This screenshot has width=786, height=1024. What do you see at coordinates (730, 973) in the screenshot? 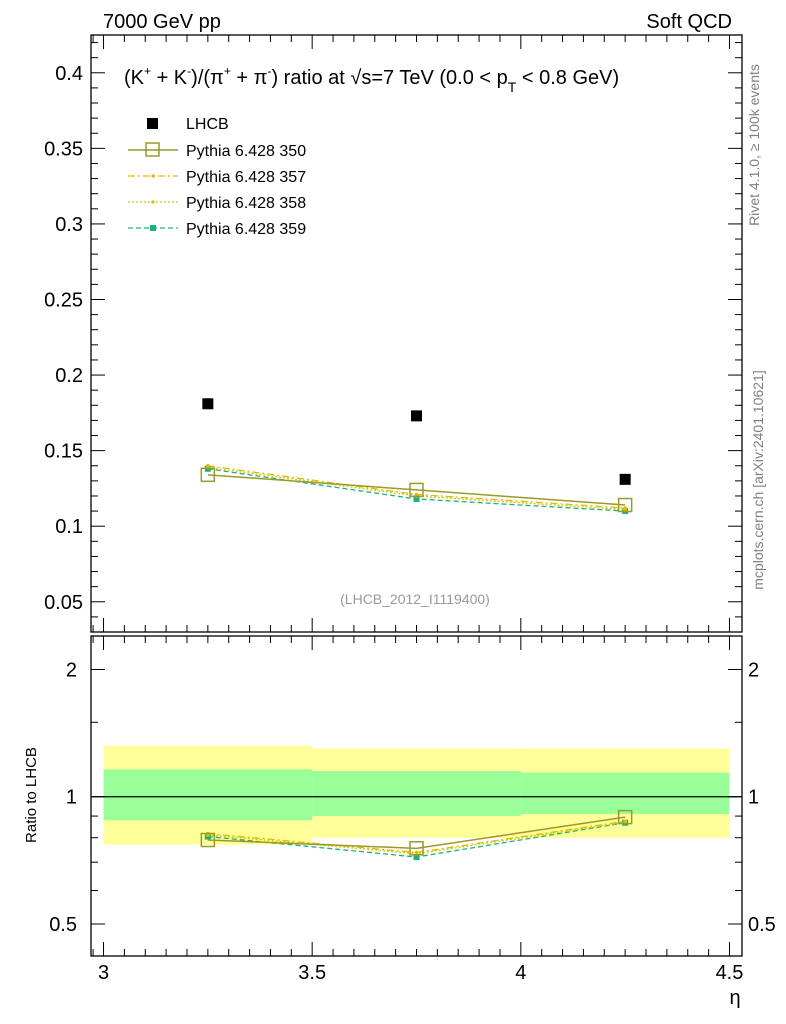
I see `x-tick-label: 4.5` at bounding box center [730, 973].